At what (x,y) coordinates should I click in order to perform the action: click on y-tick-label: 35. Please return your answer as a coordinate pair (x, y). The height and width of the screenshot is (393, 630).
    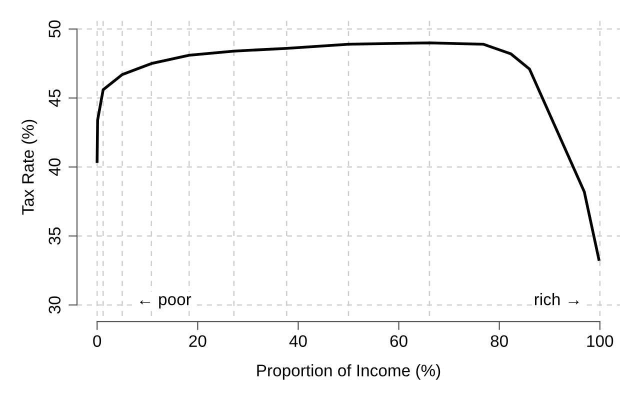
    Looking at the image, I should click on (54, 236).